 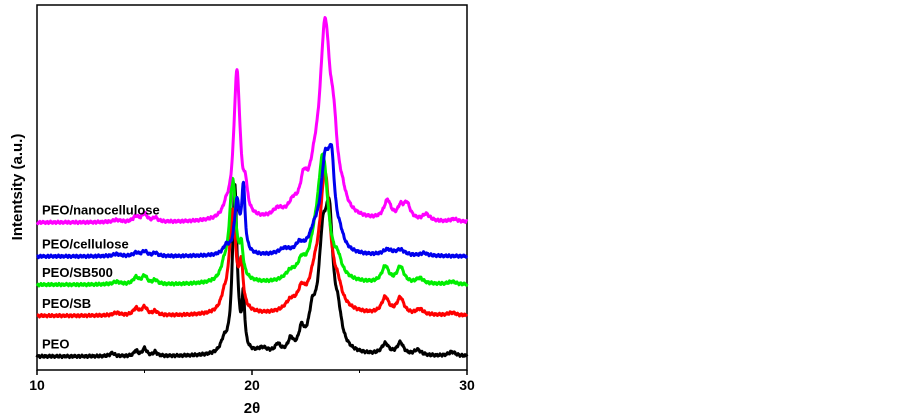 I want to click on x-tick-label: 30, so click(x=467, y=385).